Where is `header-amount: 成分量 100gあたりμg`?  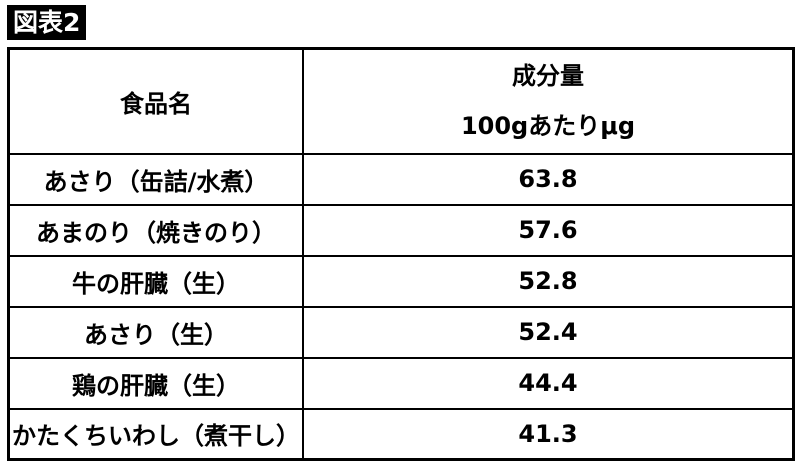
header-amount: 成分量 100gあたりμg is located at coordinates (548, 101).